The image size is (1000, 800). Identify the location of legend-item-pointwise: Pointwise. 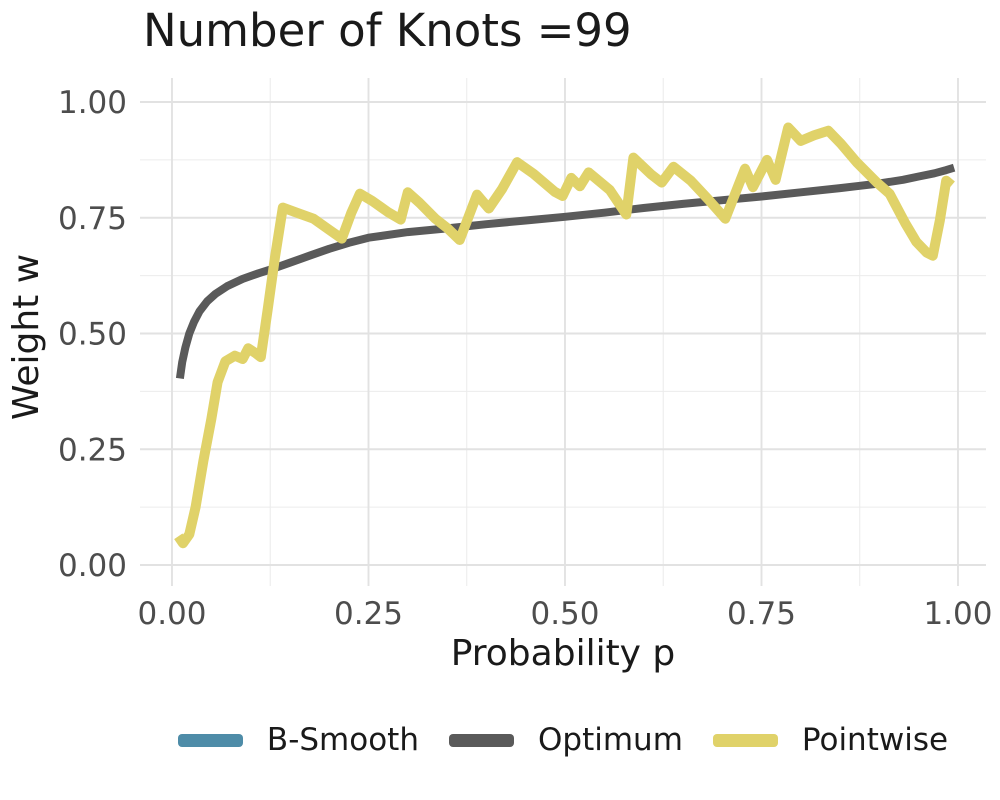
(830, 740).